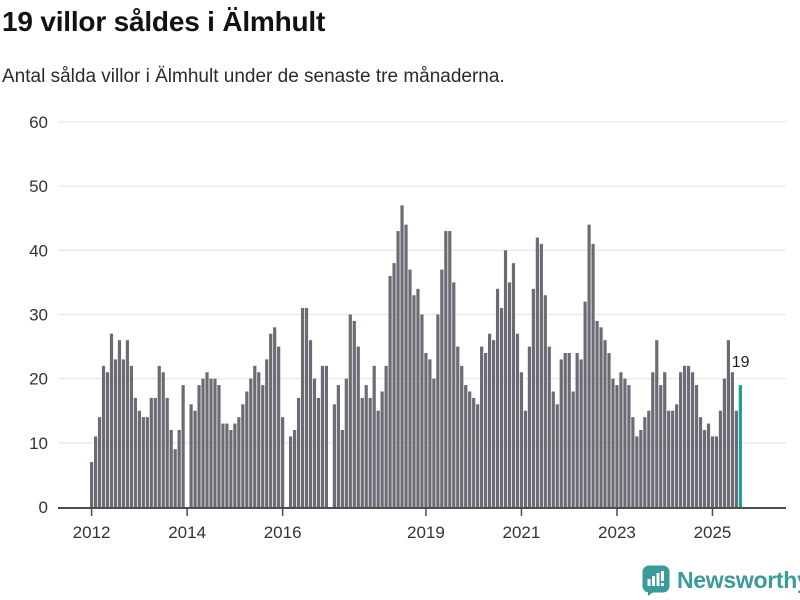 The image size is (800, 600). I want to click on y-axis-tick-label: 60, so click(38, 122).